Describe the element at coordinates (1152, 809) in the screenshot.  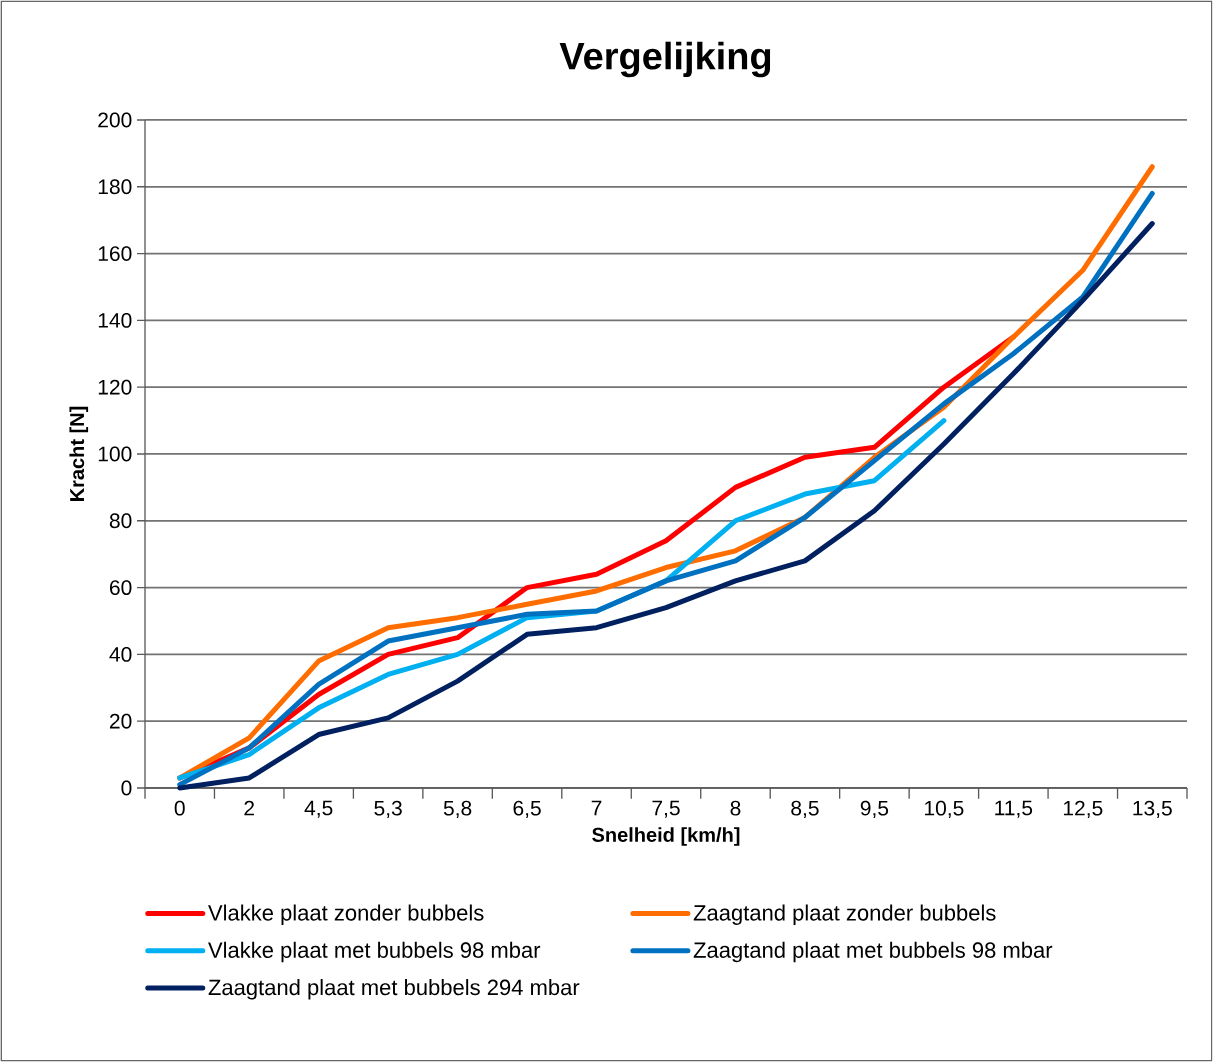
I see `x-tick-label: 13,5` at that location.